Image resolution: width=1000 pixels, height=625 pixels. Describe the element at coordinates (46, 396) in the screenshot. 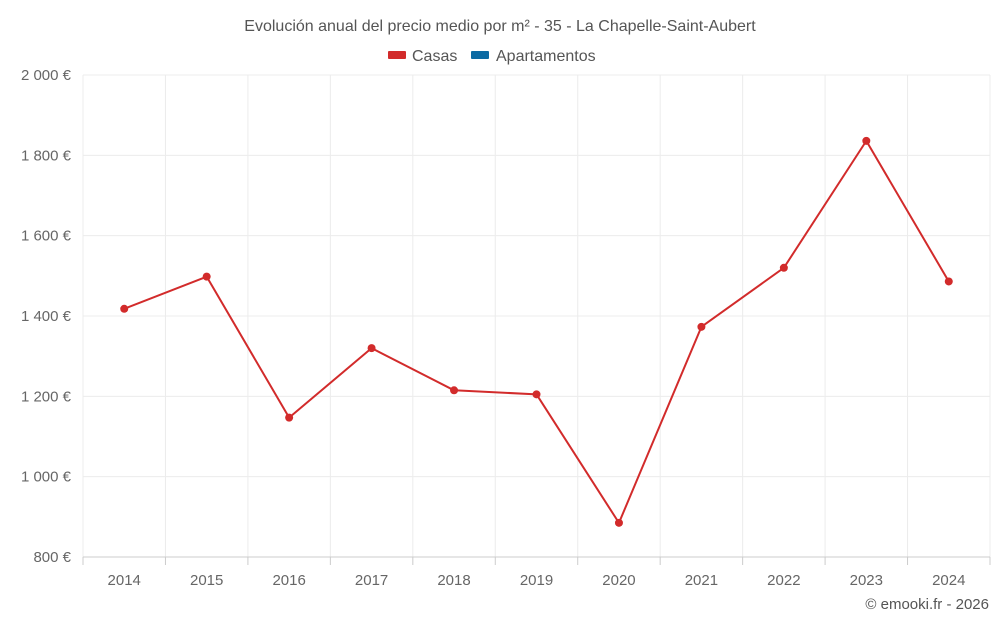

I see `y-tick-label: 1 200 €` at that location.